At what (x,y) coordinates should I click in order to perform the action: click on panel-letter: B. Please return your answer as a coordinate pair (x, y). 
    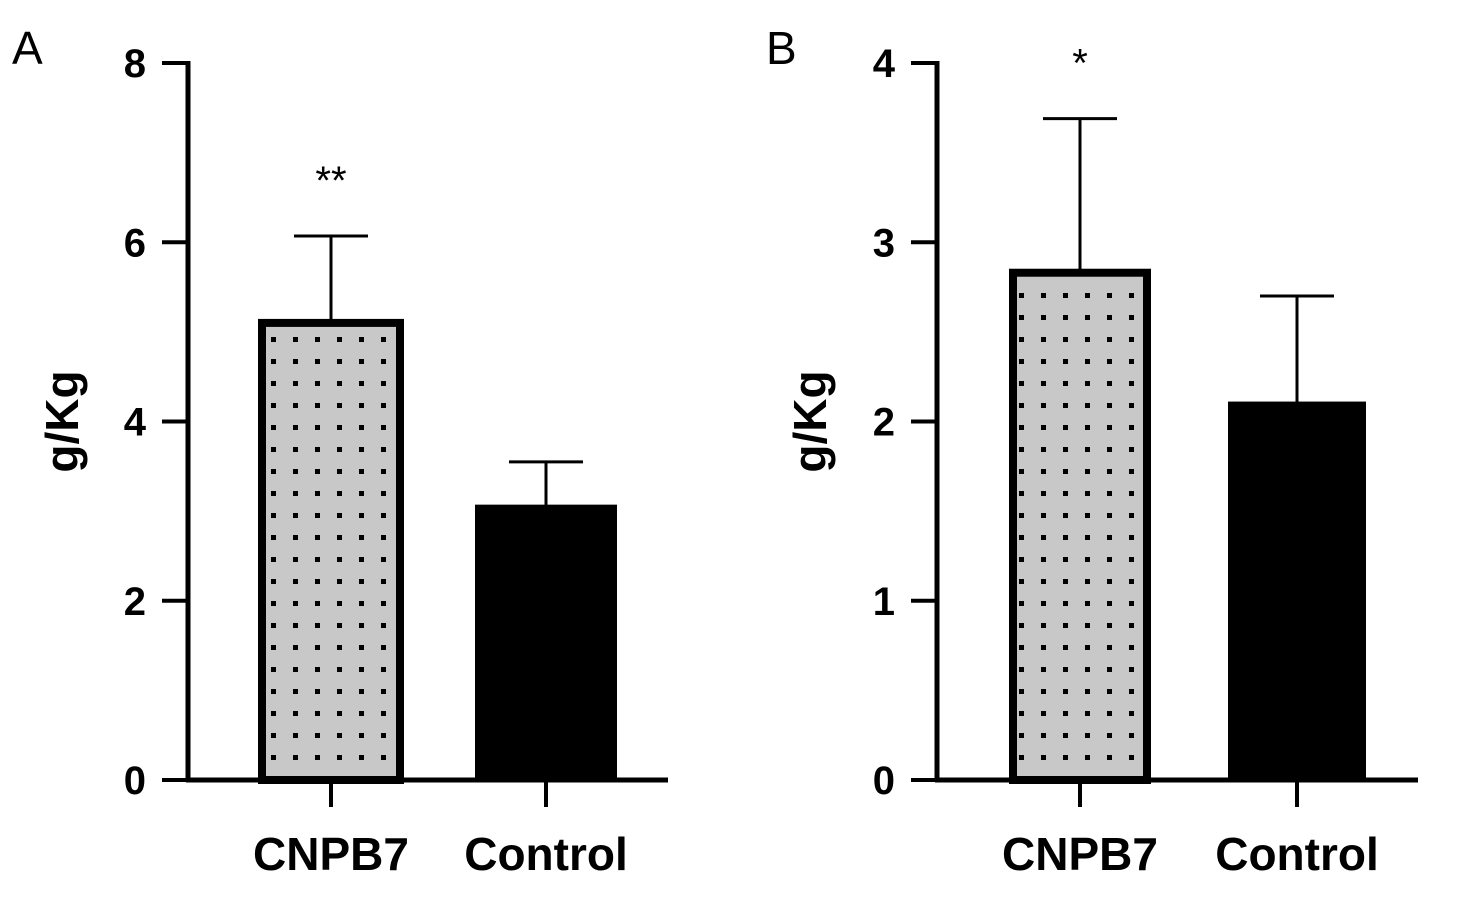
    Looking at the image, I should click on (781, 48).